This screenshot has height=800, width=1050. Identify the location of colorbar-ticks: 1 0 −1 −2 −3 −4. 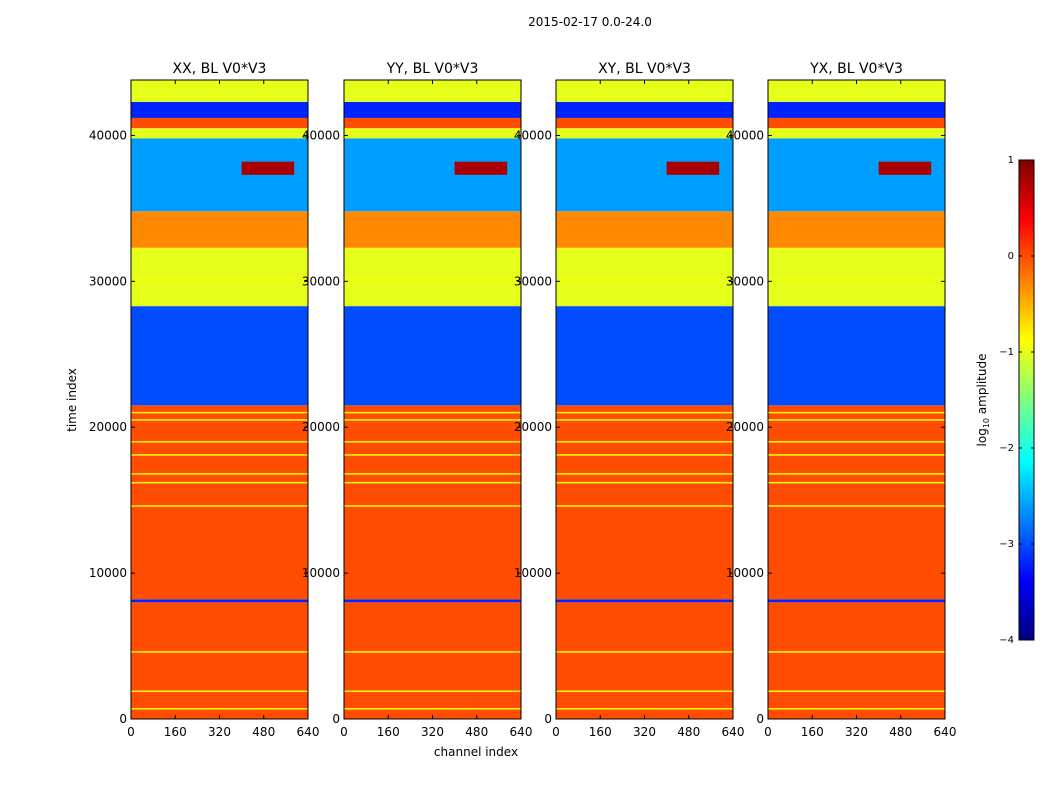
(1016, 400).